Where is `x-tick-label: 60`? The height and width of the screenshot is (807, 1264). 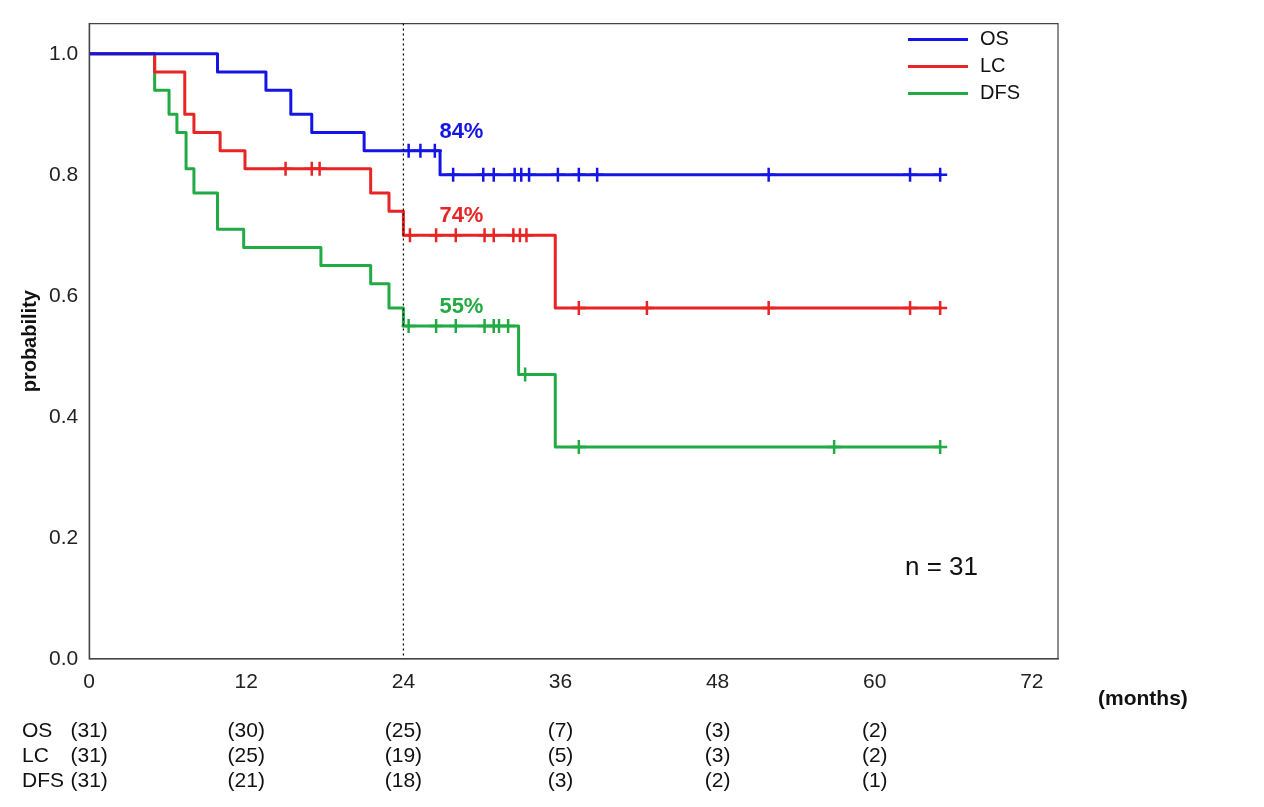 x-tick-label: 60 is located at coordinates (875, 681).